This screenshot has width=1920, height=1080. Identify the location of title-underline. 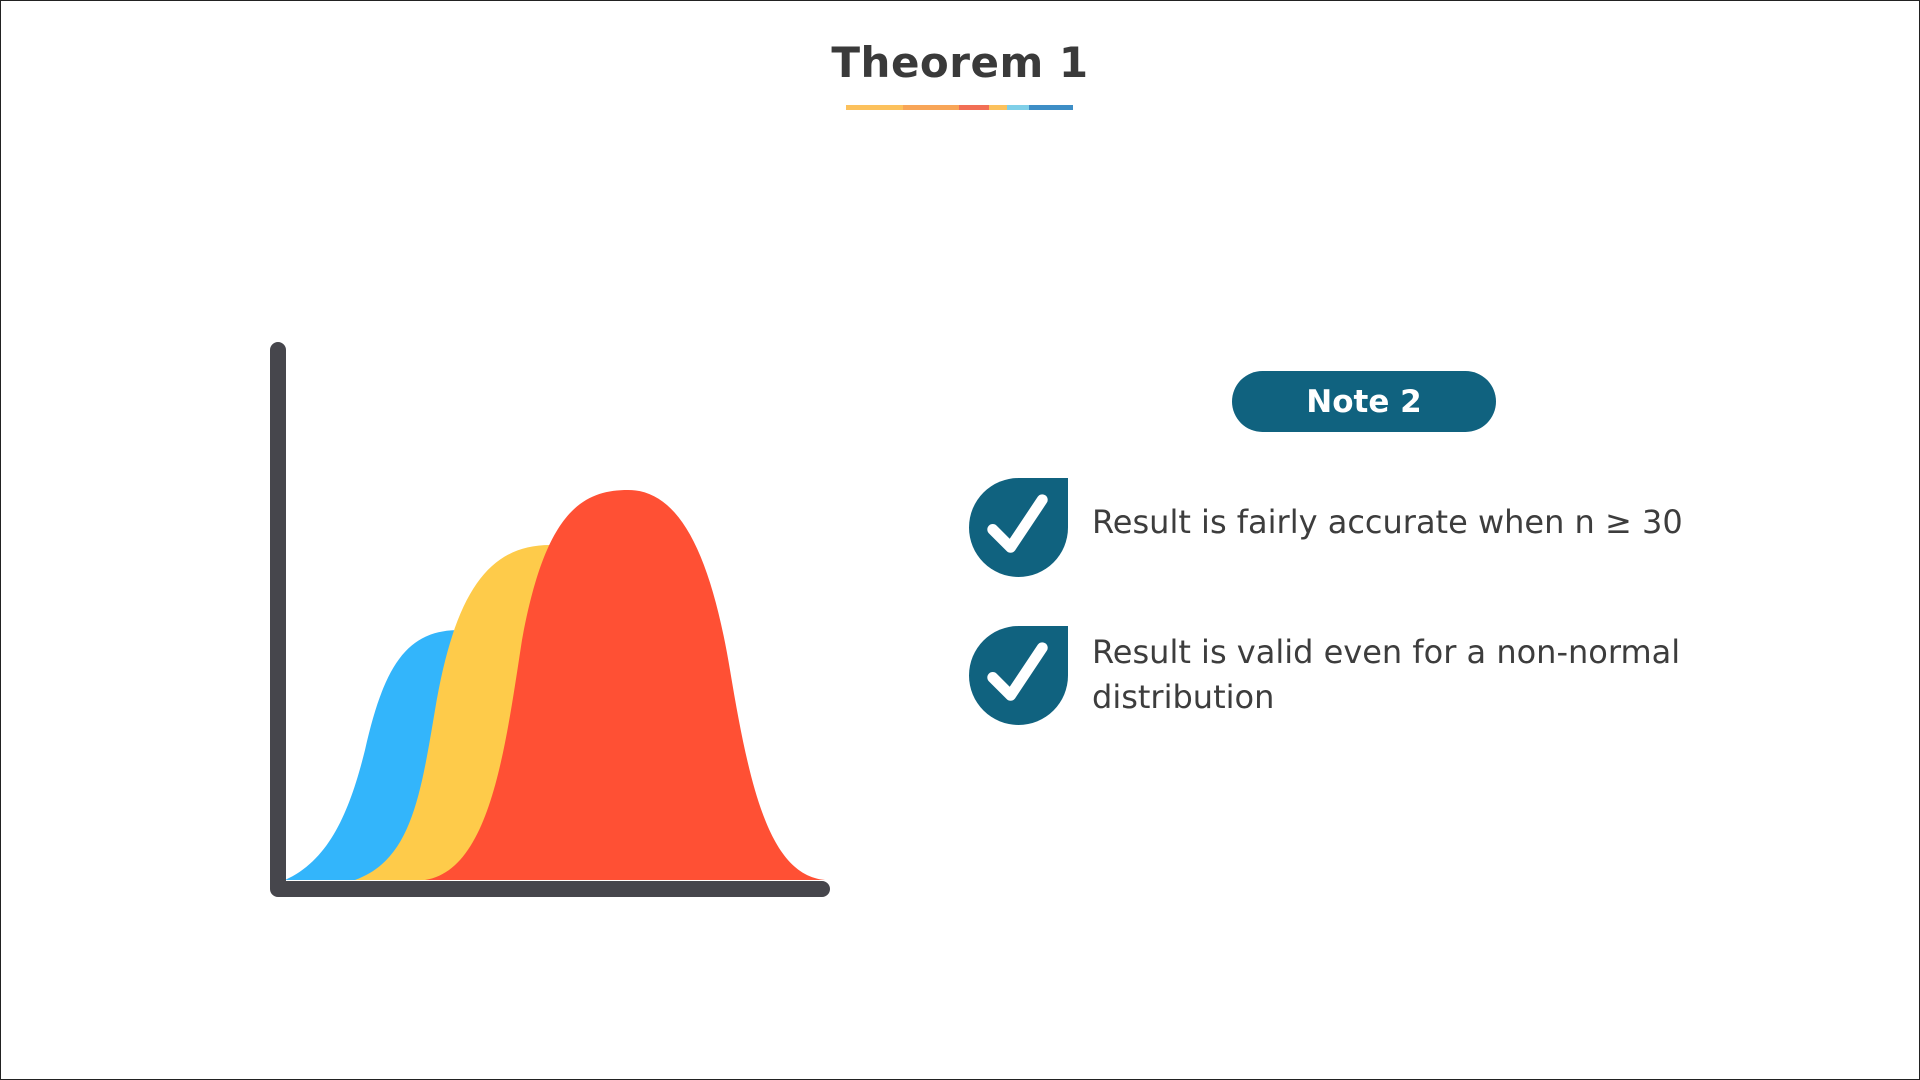
(959, 107).